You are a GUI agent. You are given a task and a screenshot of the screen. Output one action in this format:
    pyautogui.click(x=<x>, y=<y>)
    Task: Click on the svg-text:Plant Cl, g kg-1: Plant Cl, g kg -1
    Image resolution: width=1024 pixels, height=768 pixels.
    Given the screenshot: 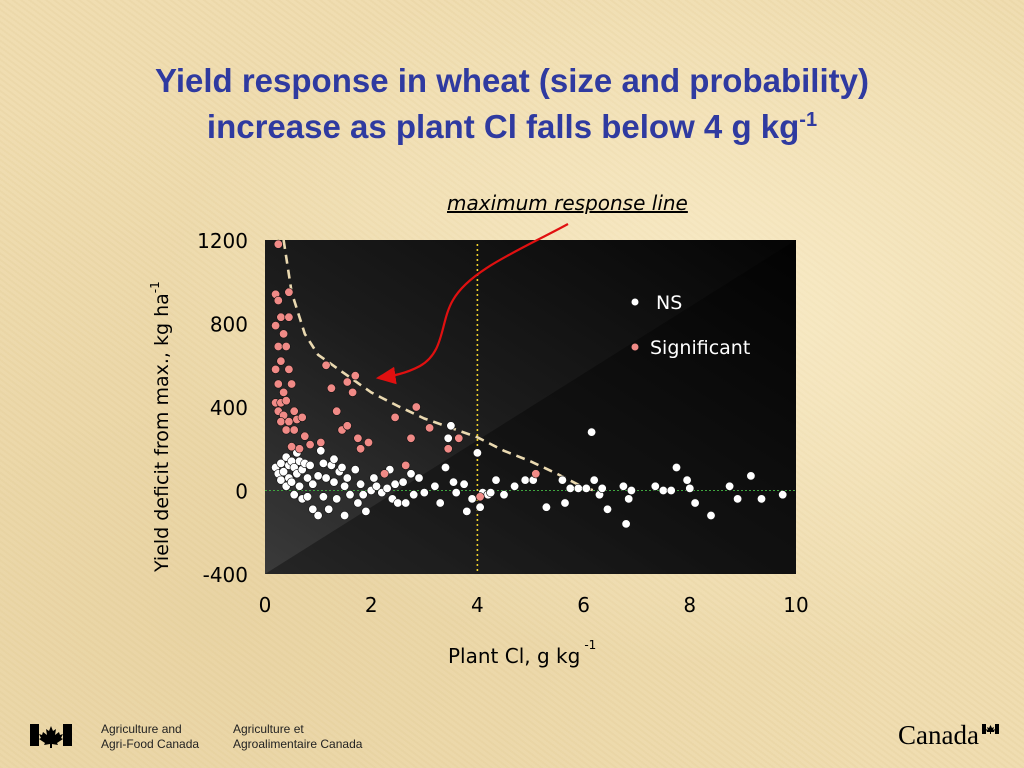 What is the action you would take?
    pyautogui.click(x=522, y=653)
    